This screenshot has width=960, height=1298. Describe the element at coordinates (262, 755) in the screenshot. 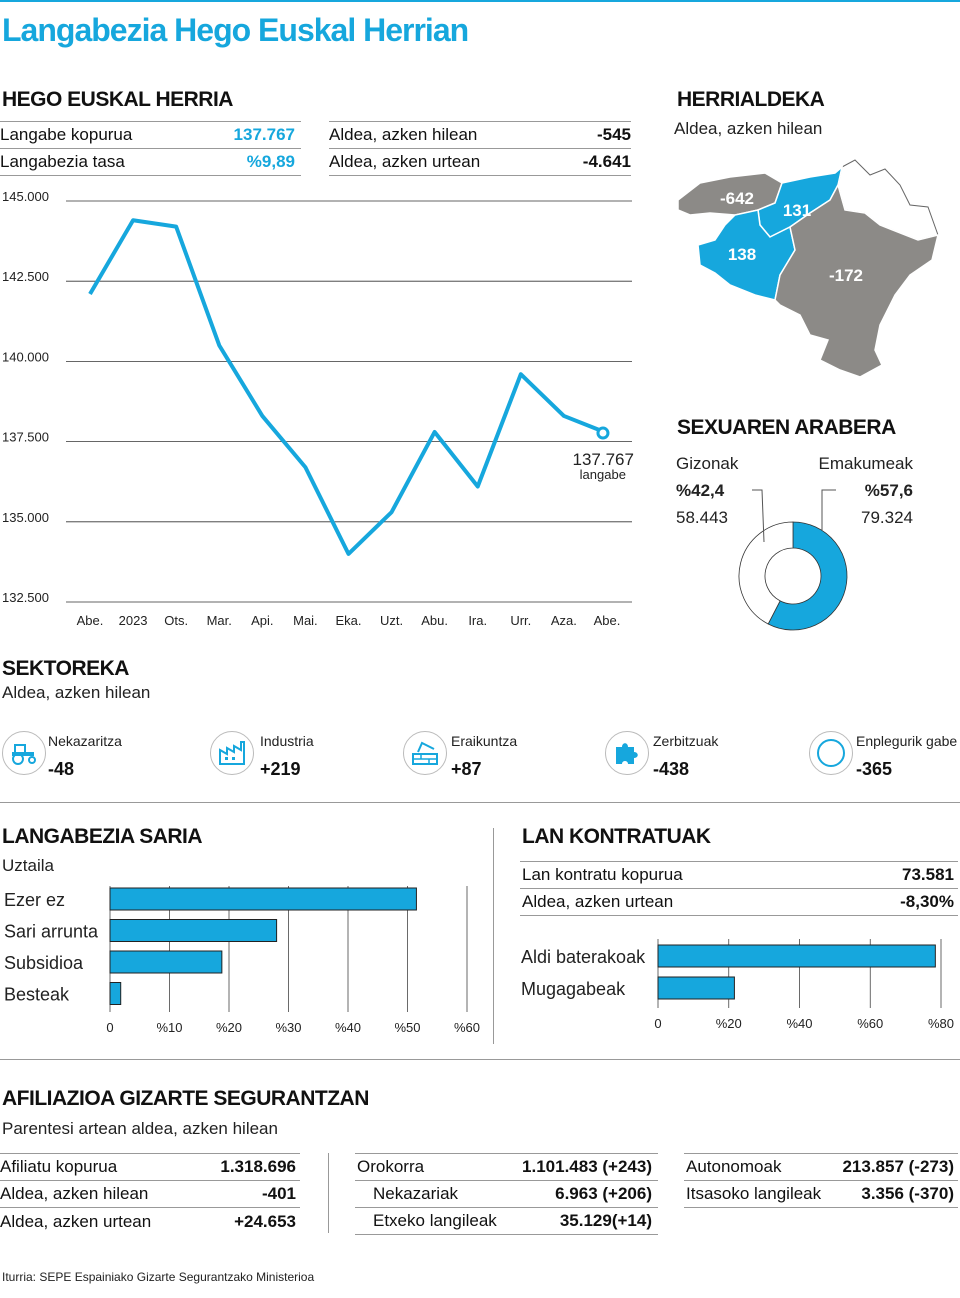

I see `sector-item: Industria +219` at that location.